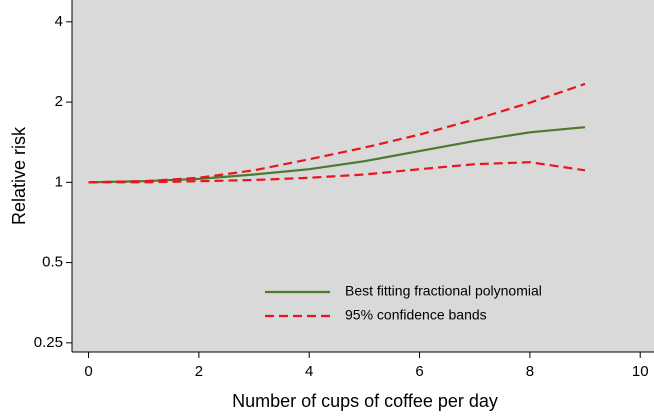 The height and width of the screenshot is (418, 654). What do you see at coordinates (365, 401) in the screenshot?
I see `x-axis-label: Number of cups of coffee per day` at bounding box center [365, 401].